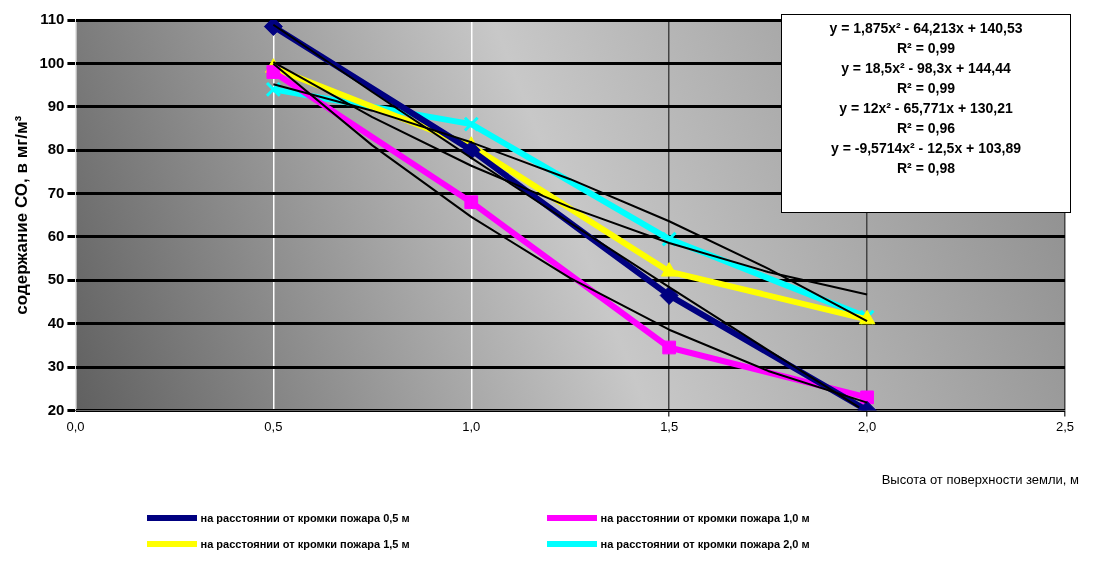  What do you see at coordinates (56, 322) in the screenshot?
I see `y-tick-label: 40` at bounding box center [56, 322].